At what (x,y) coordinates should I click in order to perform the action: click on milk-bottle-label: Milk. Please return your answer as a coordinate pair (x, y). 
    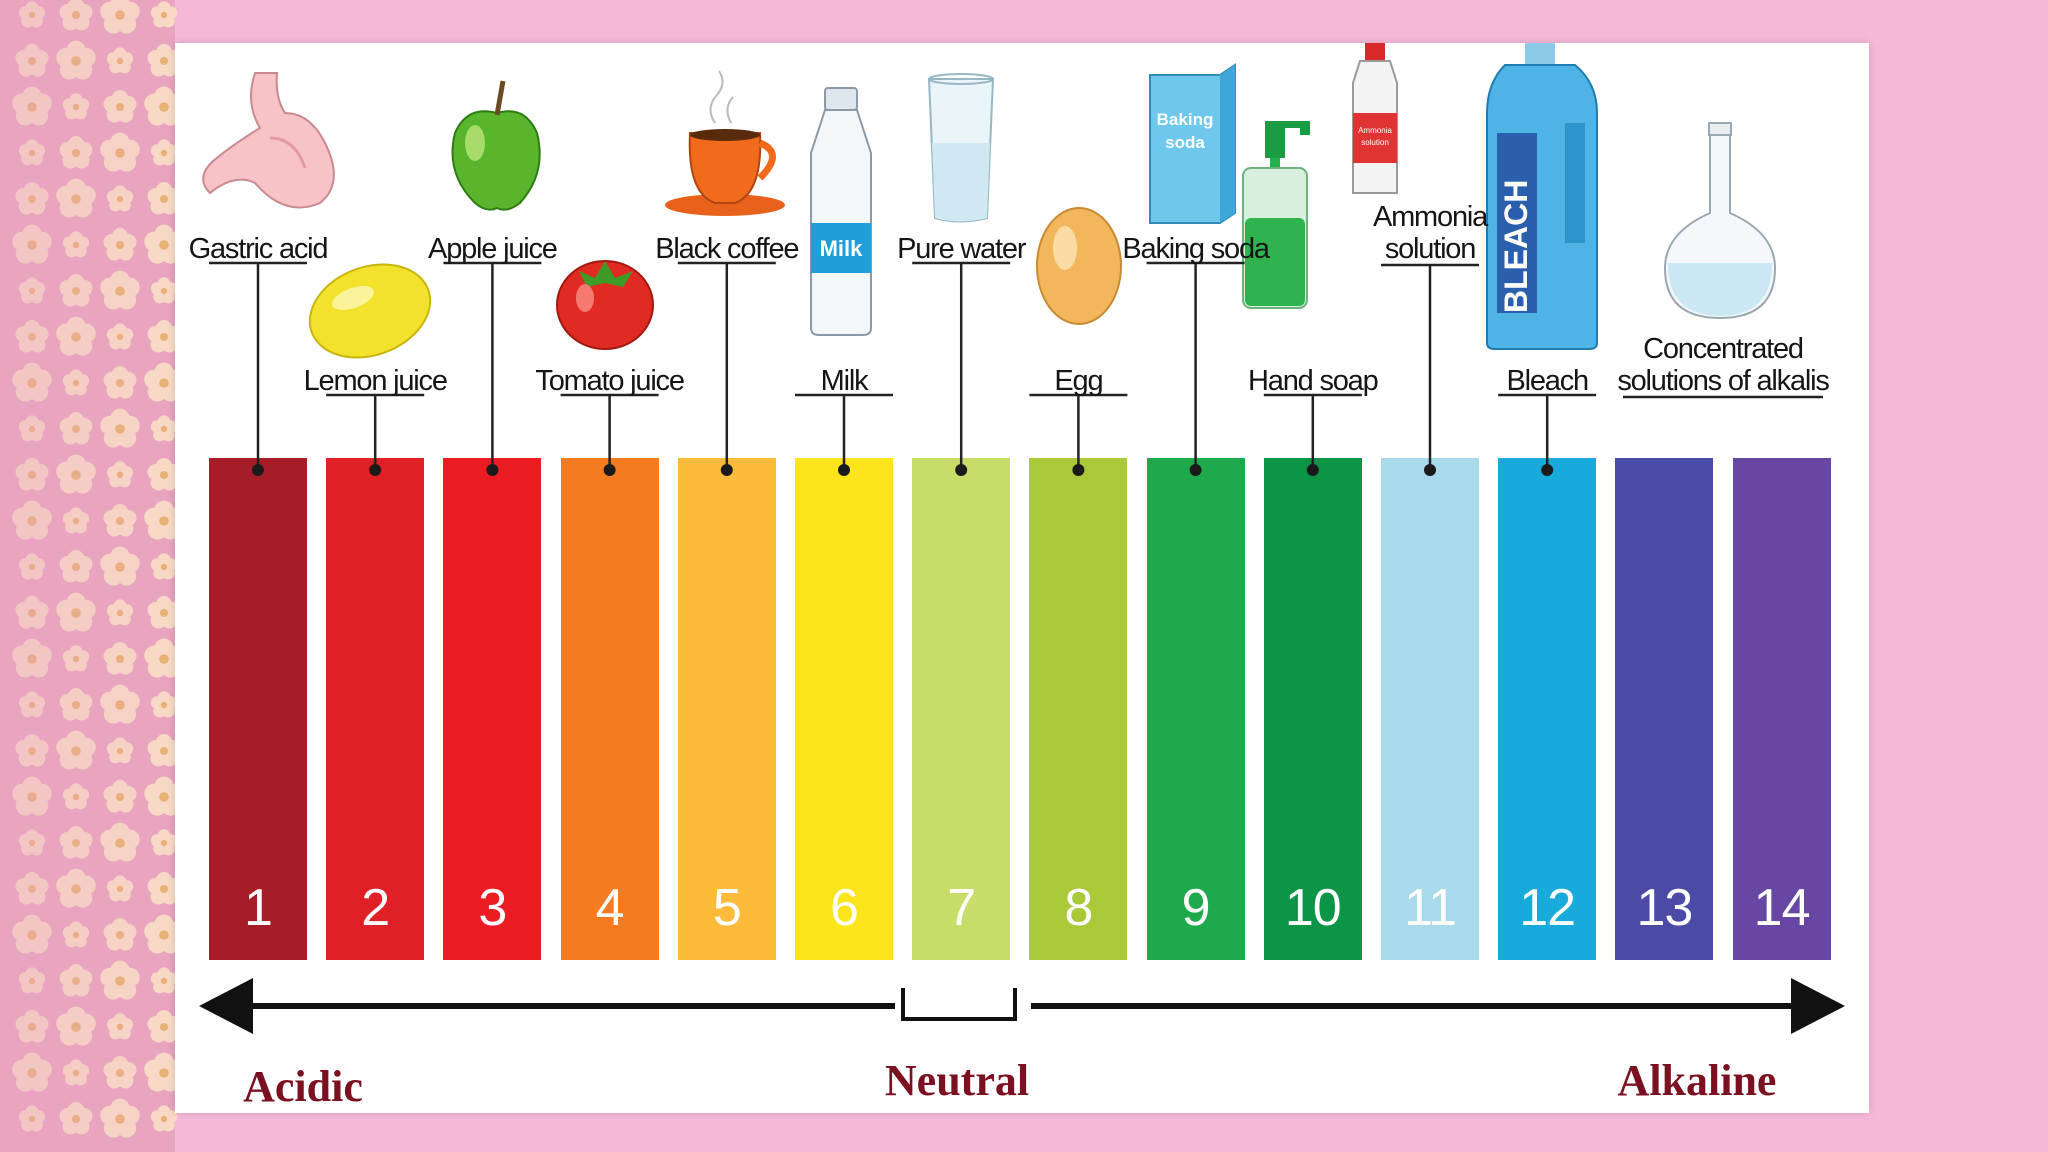
    Looking at the image, I should click on (842, 248).